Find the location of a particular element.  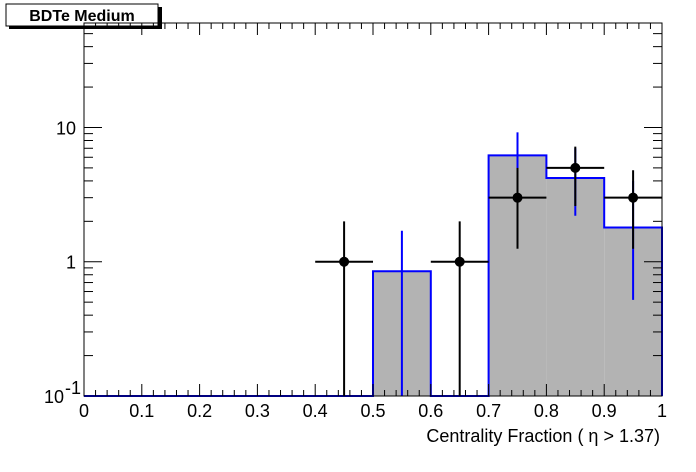

chart-title: BDTe Medium is located at coordinates (81, 16).